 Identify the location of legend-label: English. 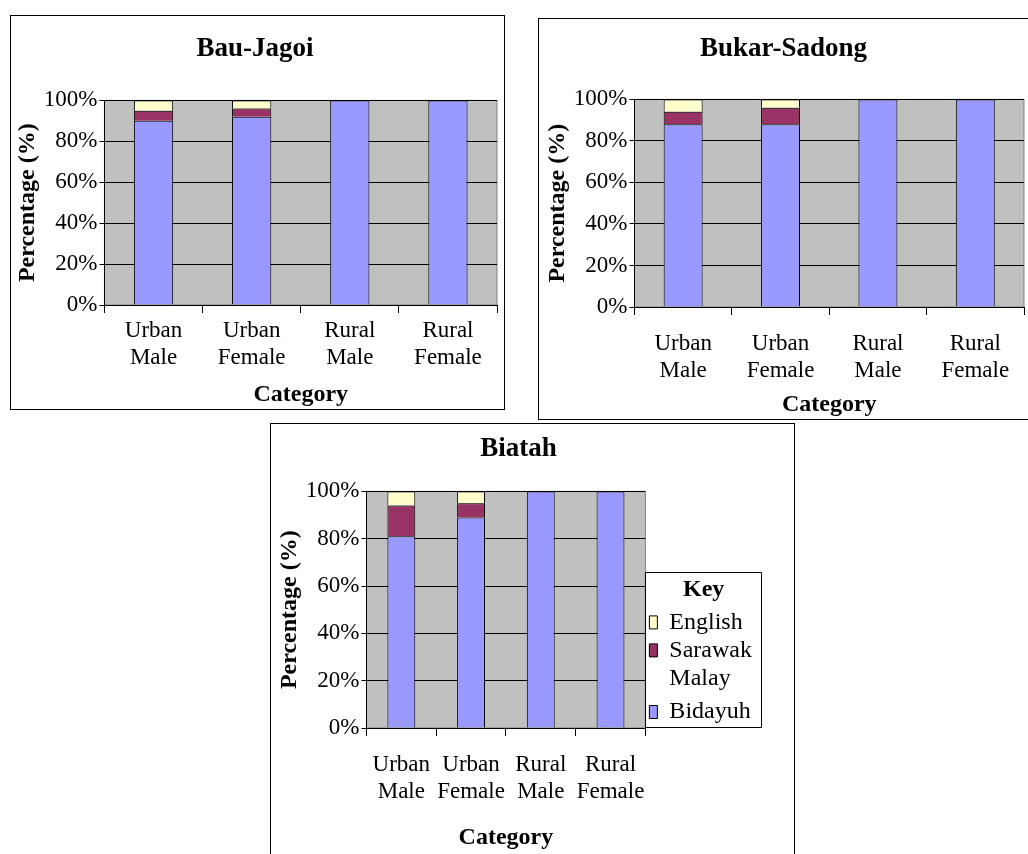
(706, 620).